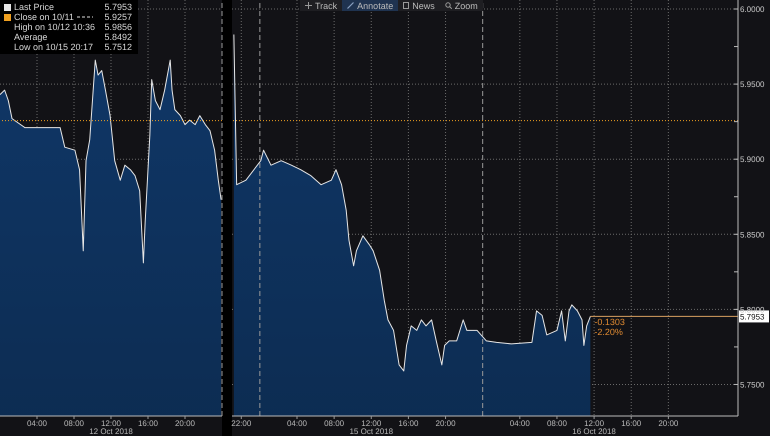  What do you see at coordinates (753, 235) in the screenshot?
I see `y-tick-label: 5.8500` at bounding box center [753, 235].